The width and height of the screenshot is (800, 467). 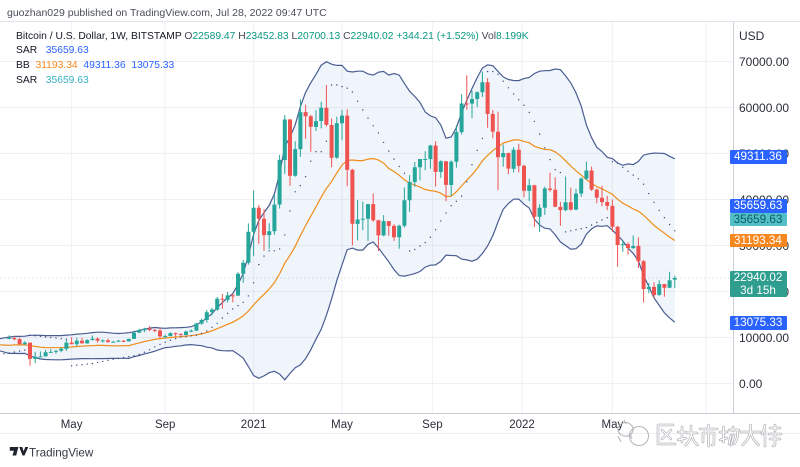 What do you see at coordinates (61, 453) in the screenshot?
I see `svg-text: TradingView` at bounding box center [61, 453].